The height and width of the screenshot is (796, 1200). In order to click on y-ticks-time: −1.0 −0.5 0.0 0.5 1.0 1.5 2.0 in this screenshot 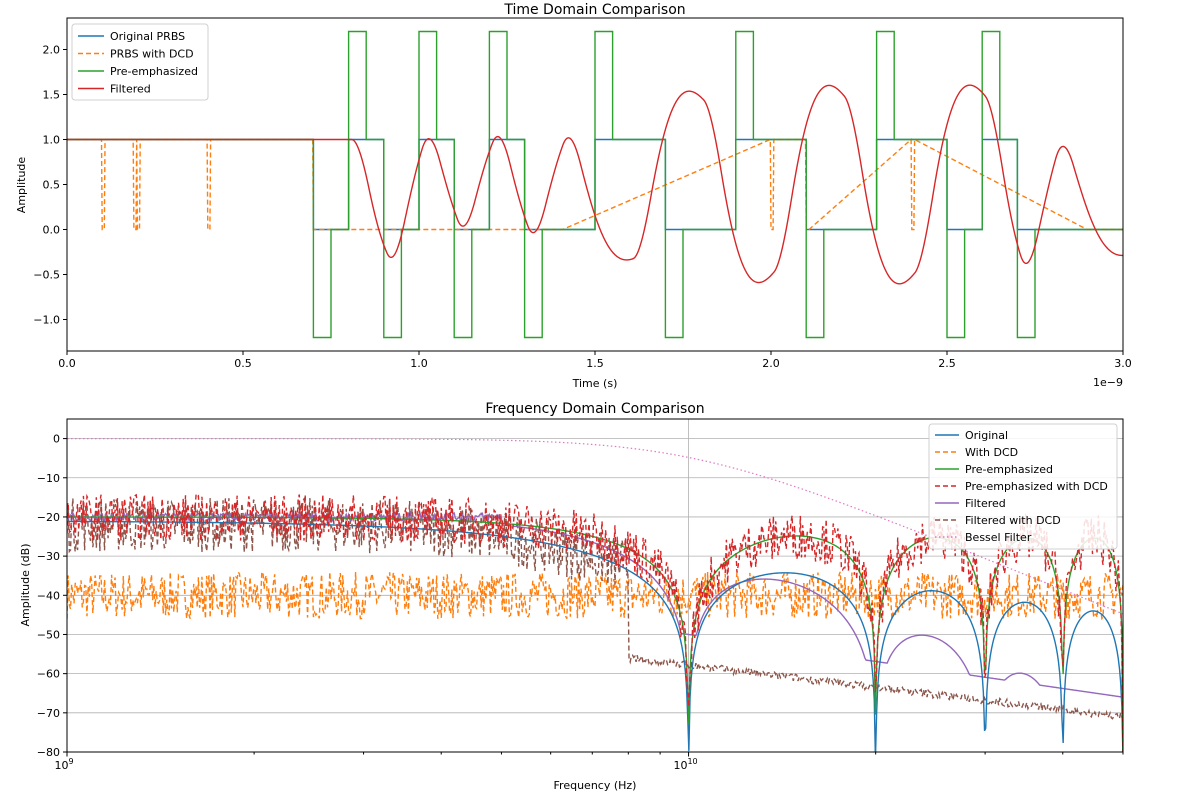, I will do `click(50, 185)`.